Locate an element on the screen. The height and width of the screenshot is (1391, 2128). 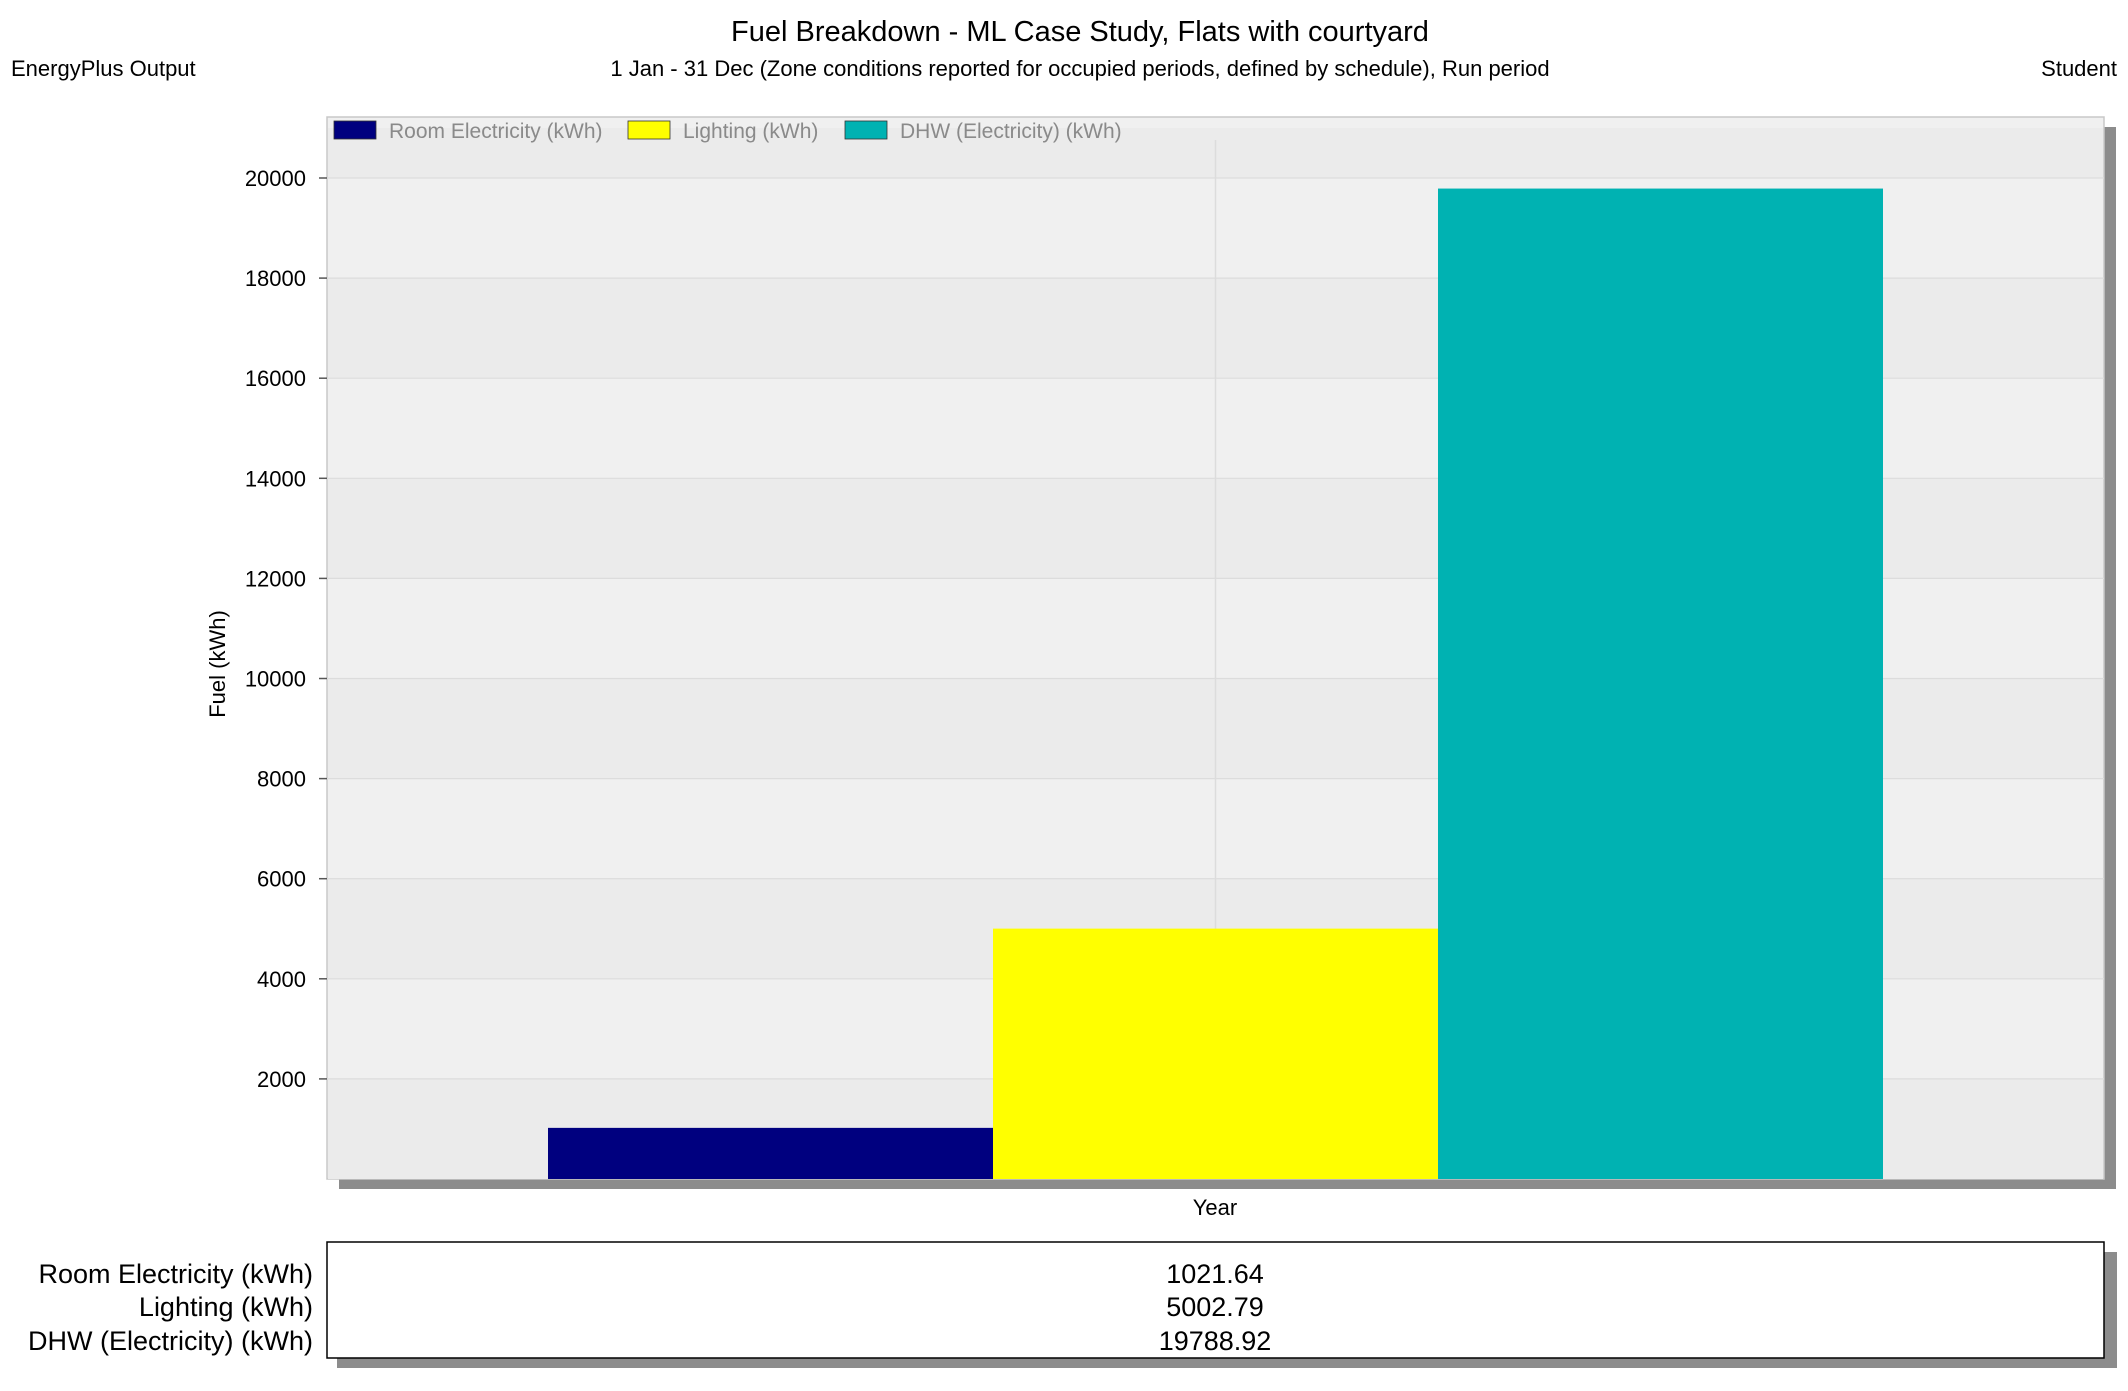
data-table is located at coordinates (1215, 1300).